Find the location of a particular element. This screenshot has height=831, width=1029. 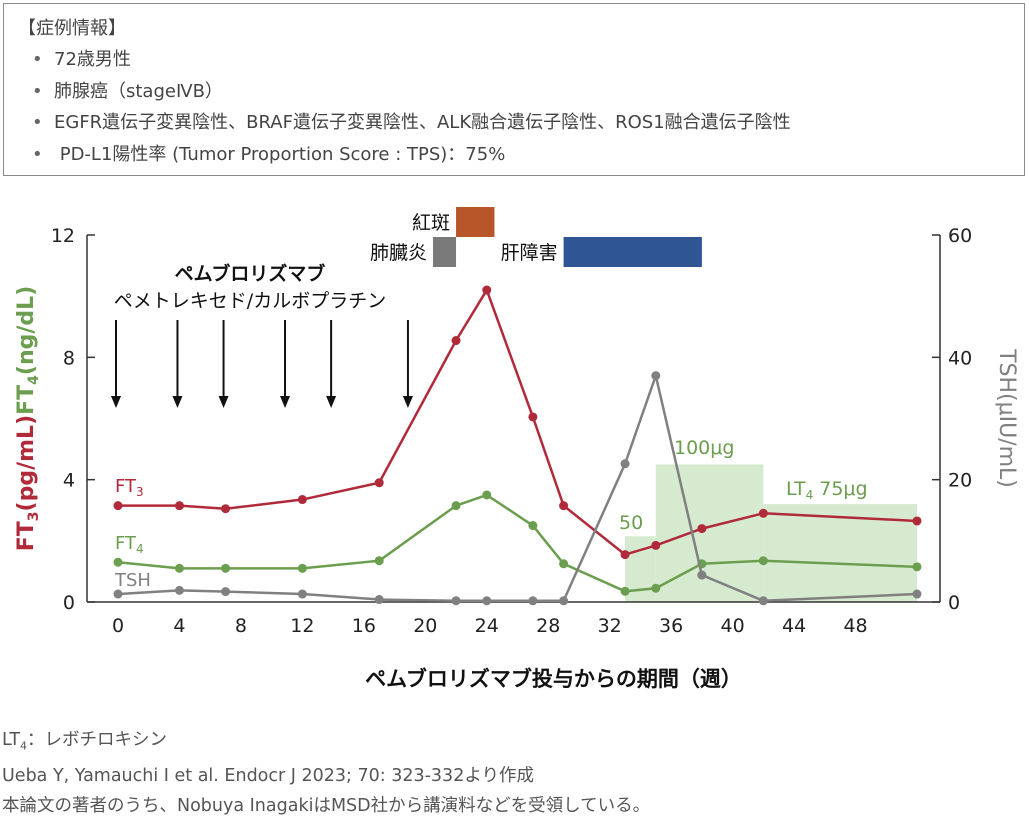

ft3-series-label-text: FT is located at coordinates (126, 486).